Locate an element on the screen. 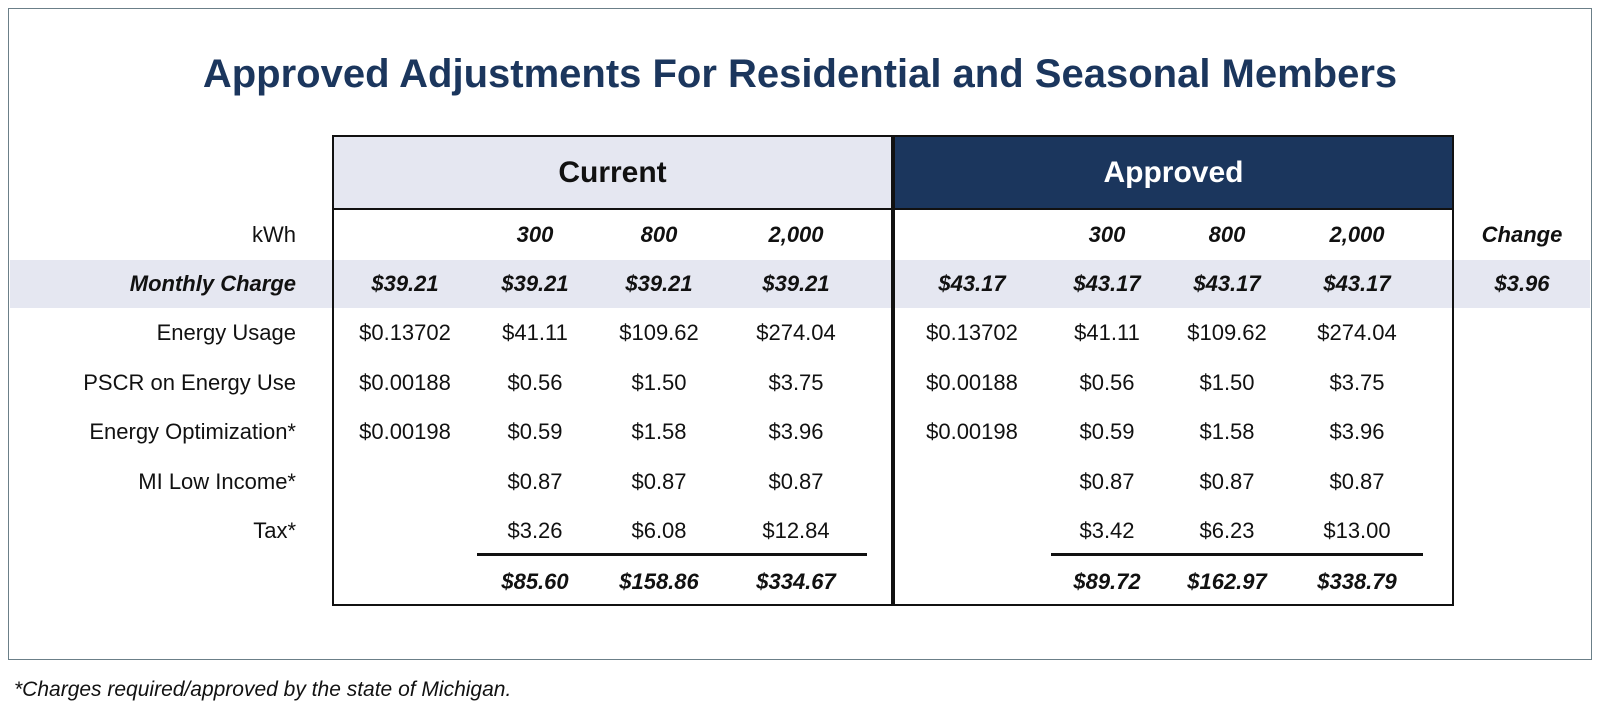  approved-rate-cell: $0.00198 is located at coordinates (972, 431).